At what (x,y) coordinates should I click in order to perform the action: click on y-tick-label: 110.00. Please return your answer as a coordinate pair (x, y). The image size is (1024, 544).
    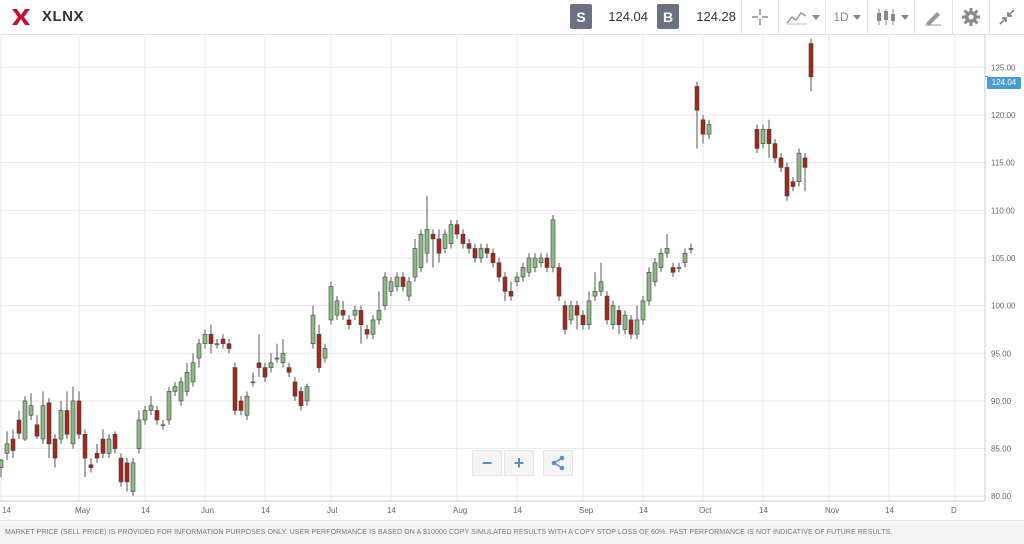
    Looking at the image, I should click on (1003, 210).